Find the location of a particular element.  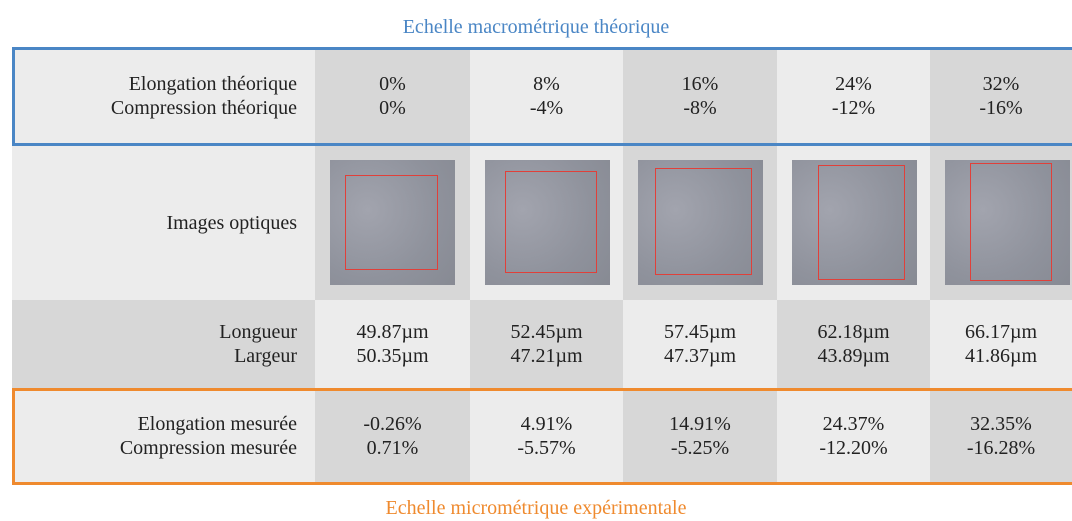

value-line: 24.37% is located at coordinates (853, 424).